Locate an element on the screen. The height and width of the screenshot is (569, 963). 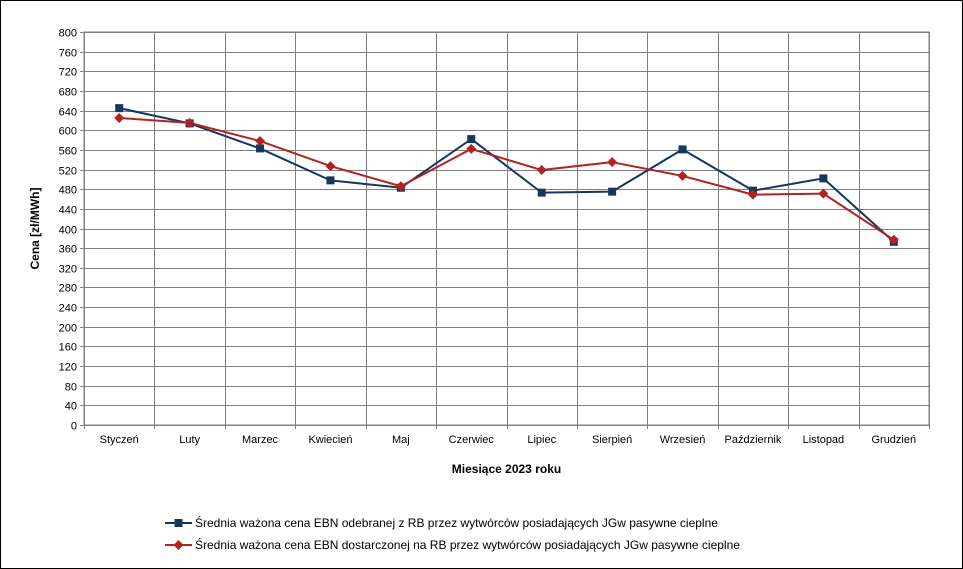
y-tick-label: 360 is located at coordinates (68, 250).